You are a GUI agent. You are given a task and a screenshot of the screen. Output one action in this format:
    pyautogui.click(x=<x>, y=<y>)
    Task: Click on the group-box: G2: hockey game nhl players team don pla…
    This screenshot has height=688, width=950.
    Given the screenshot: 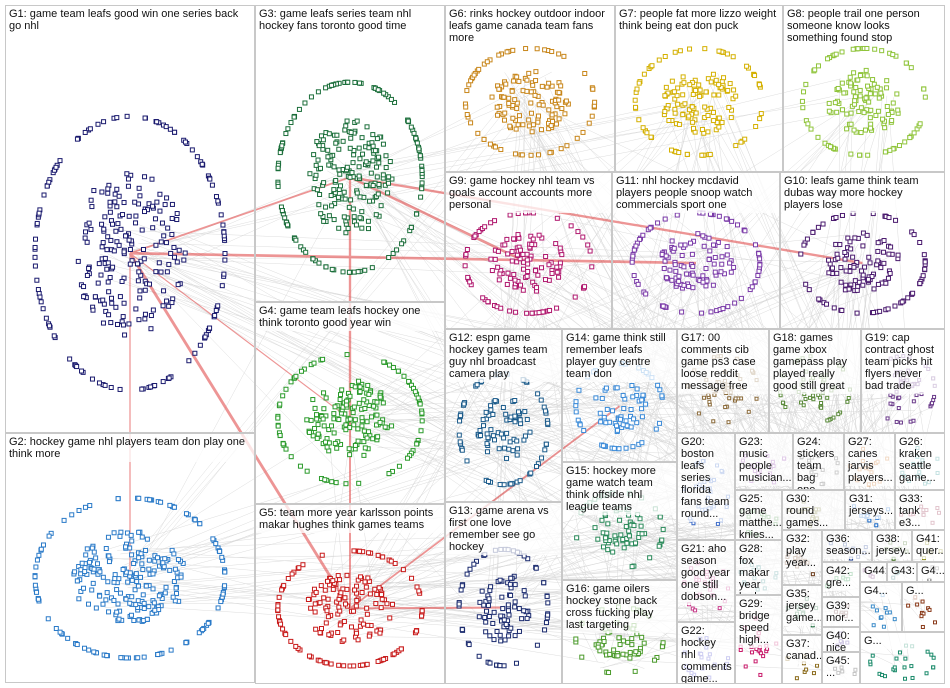 What is the action you would take?
    pyautogui.click(x=130, y=558)
    